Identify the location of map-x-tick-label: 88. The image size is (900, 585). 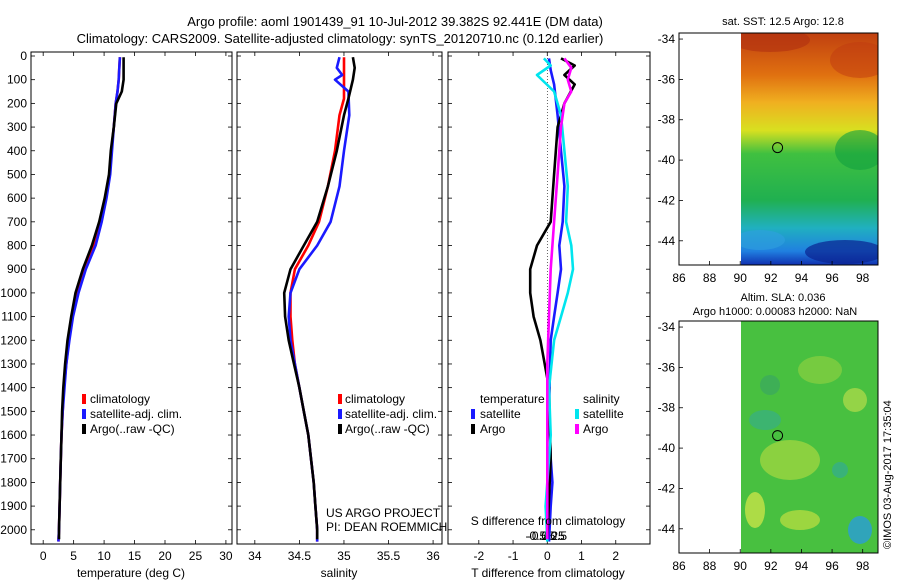
(710, 278).